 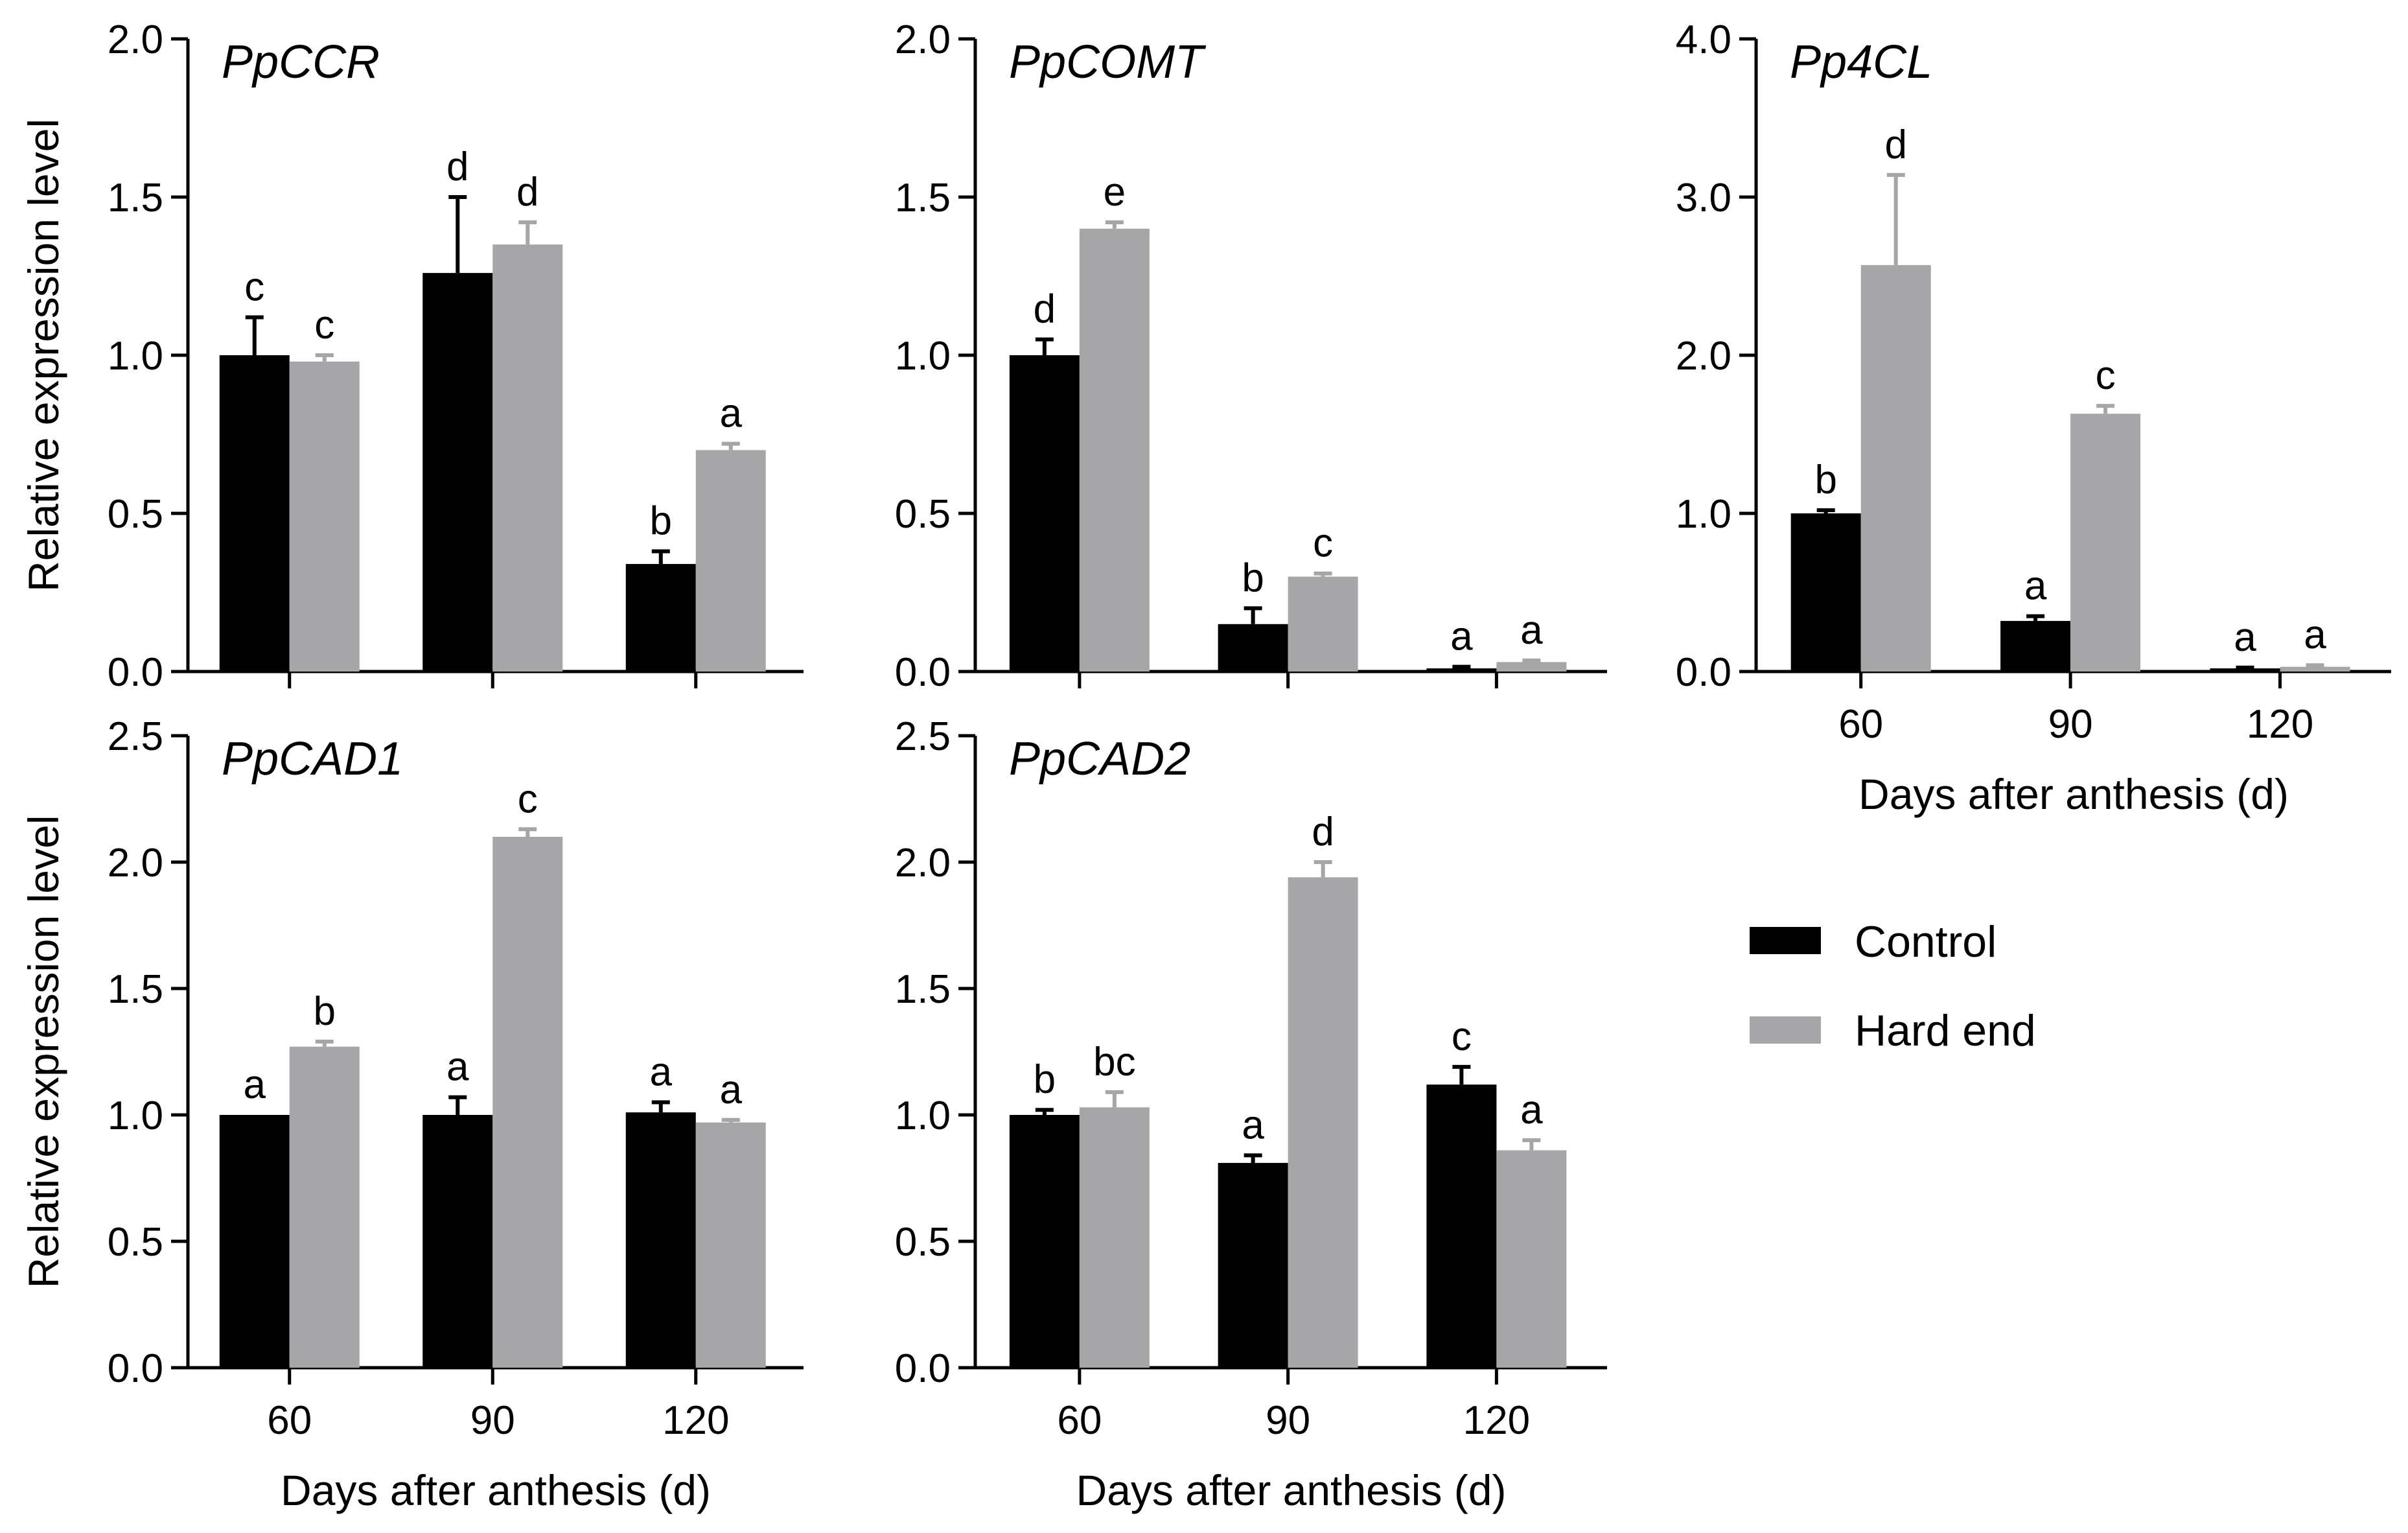 What do you see at coordinates (1926, 941) in the screenshot?
I see `legend-label-control: Control` at bounding box center [1926, 941].